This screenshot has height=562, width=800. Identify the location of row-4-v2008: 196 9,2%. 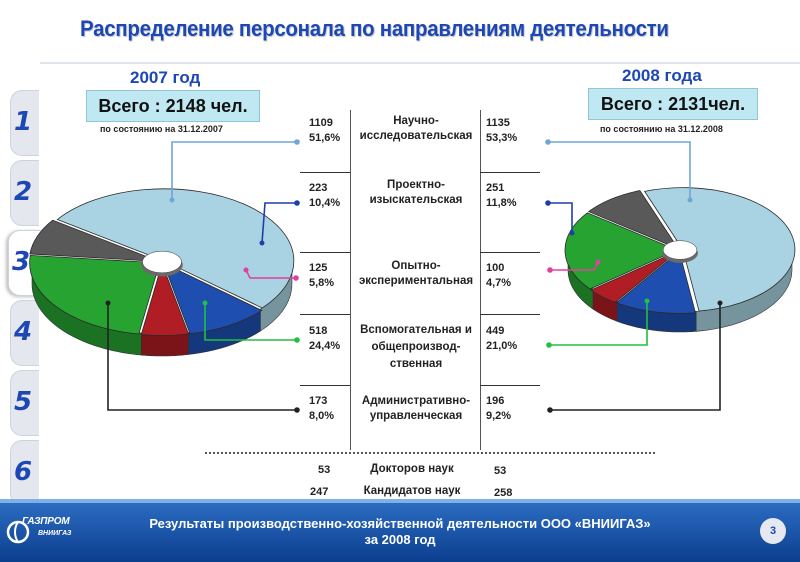
(499, 408).